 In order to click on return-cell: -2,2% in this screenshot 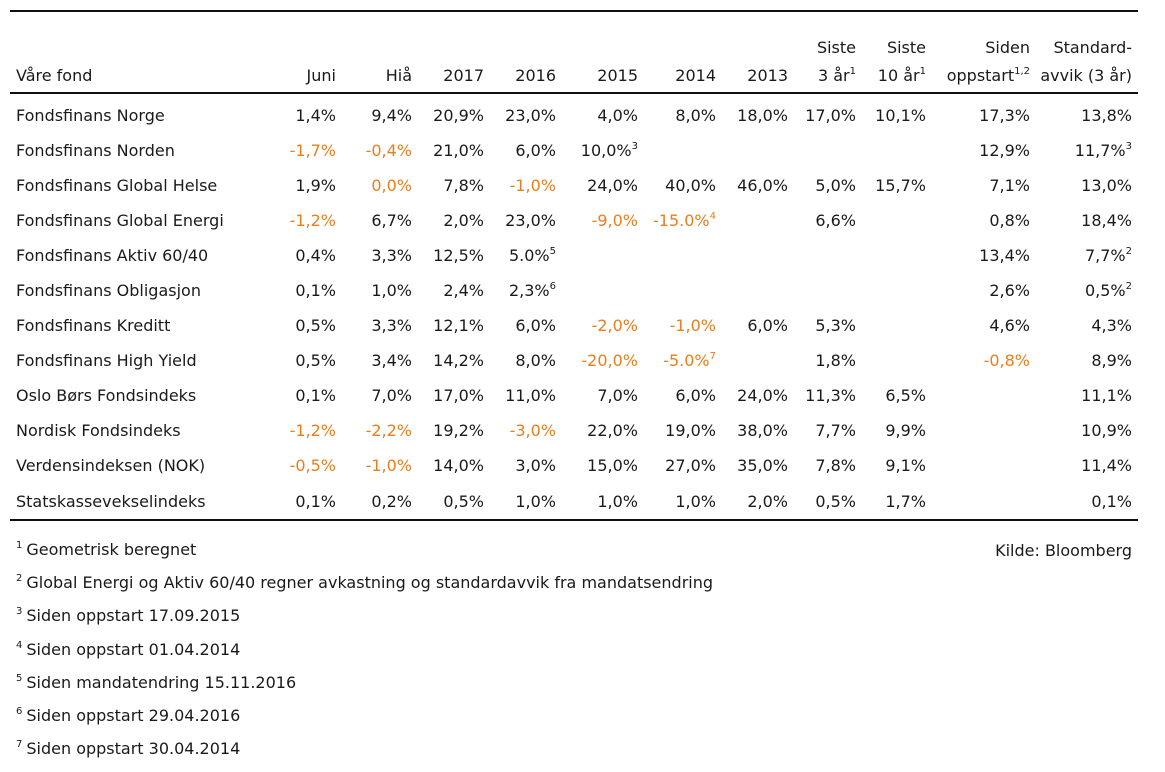, I will do `click(380, 430)`.